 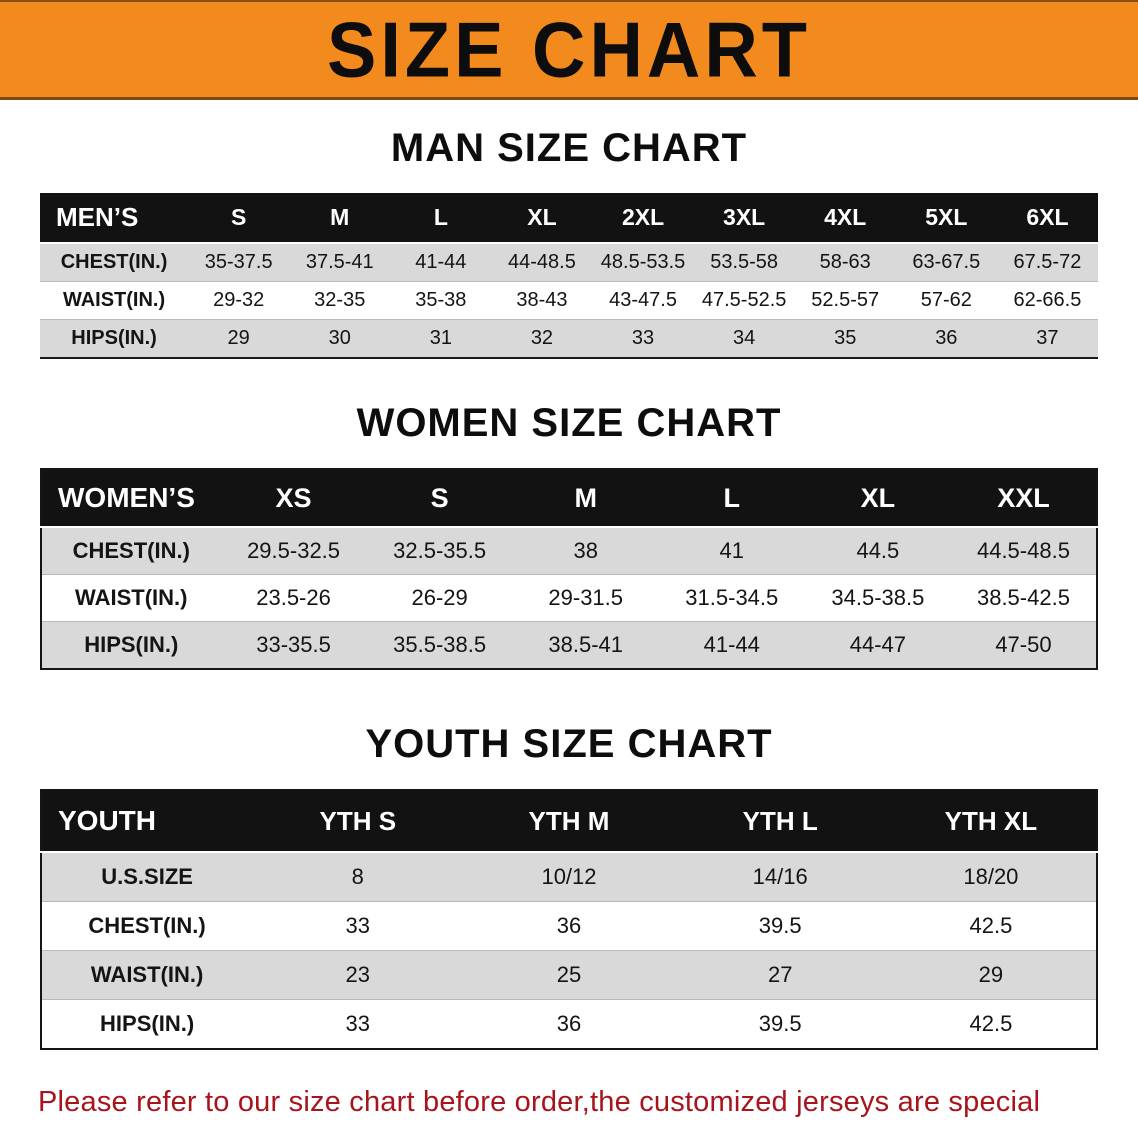 I want to click on youth-size-chart-heading: YOUTH SIZE CHART, so click(x=569, y=744).